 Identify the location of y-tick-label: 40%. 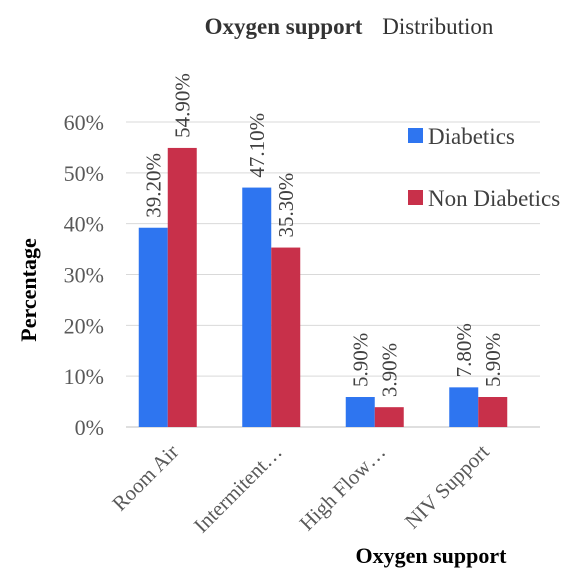
(84, 224).